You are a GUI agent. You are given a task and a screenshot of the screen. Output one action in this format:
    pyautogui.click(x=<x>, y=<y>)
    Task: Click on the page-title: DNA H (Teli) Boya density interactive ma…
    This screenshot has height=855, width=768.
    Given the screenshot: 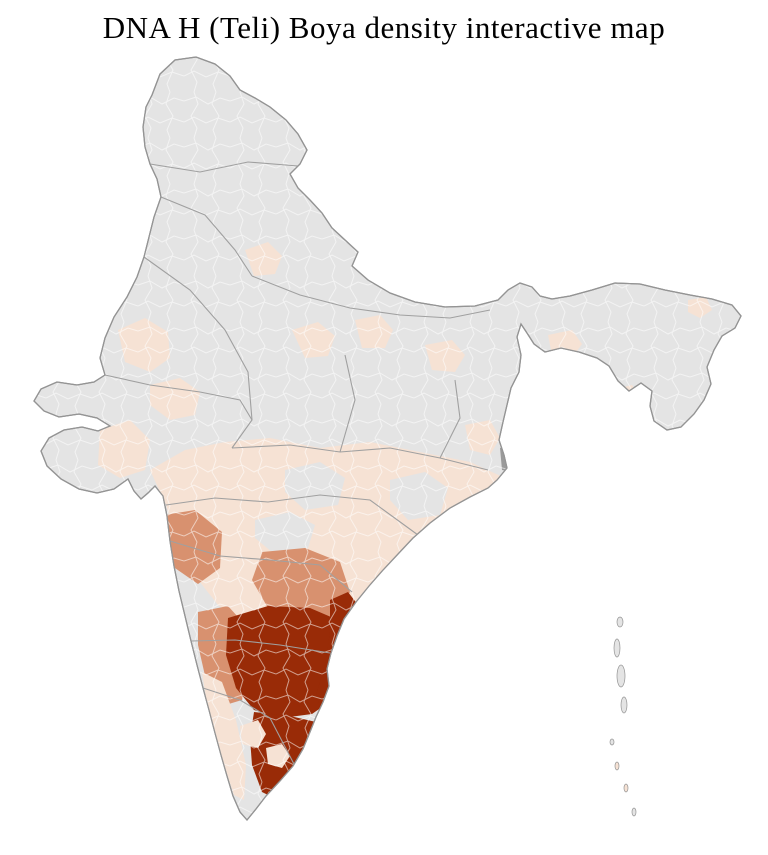 What is the action you would take?
    pyautogui.click(x=384, y=27)
    